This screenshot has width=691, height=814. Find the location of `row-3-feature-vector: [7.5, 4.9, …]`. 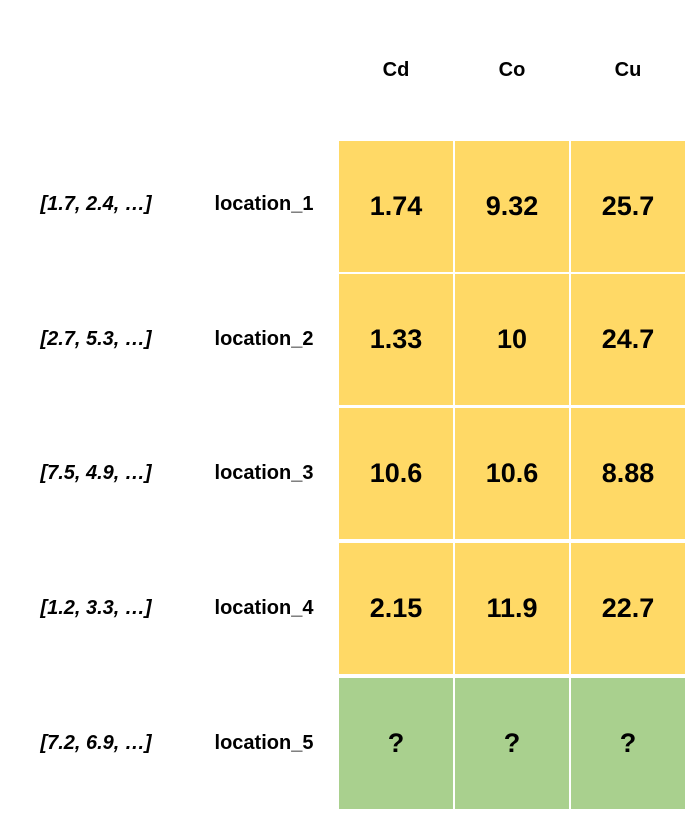

row-3-feature-vector: [7.5, 4.9, …] is located at coordinates (96, 473).